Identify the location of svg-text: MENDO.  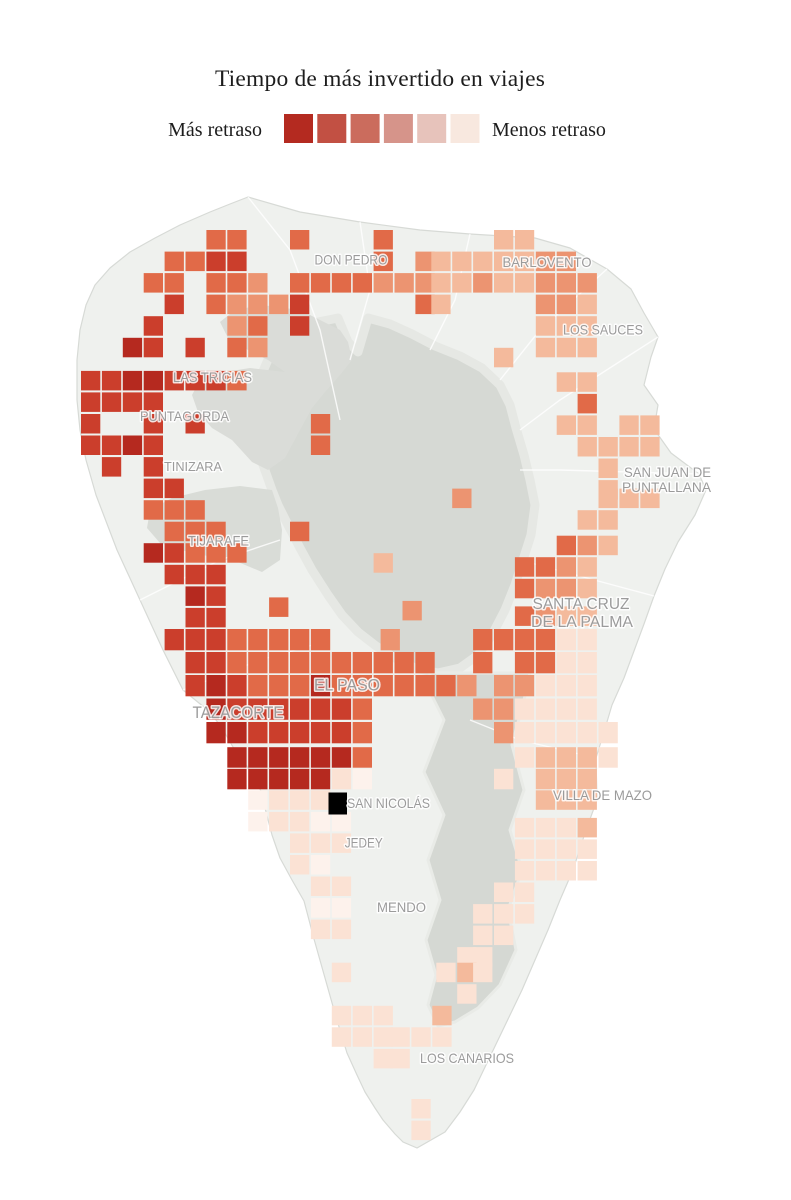
(401, 907).